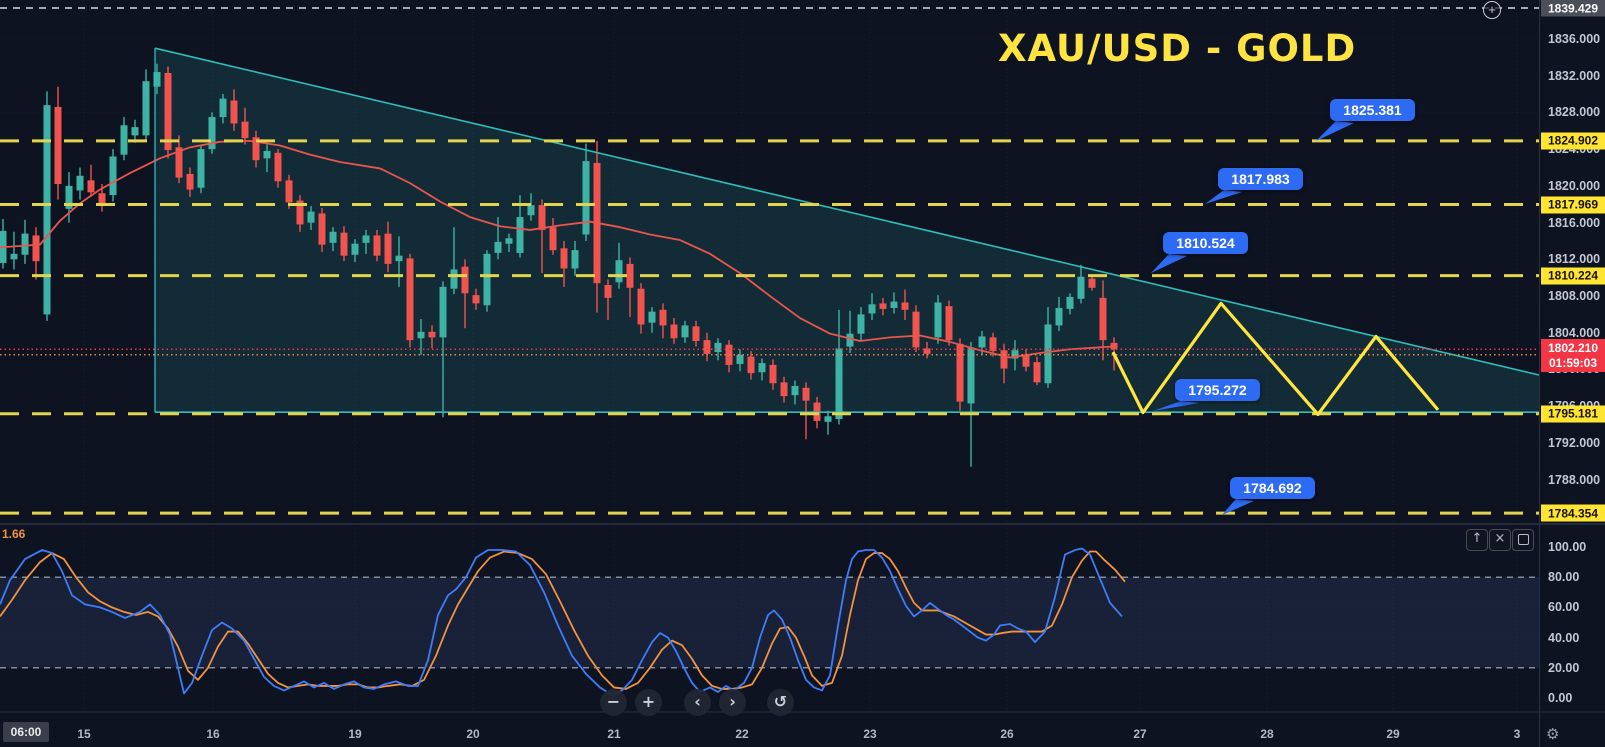 Image resolution: width=1605 pixels, height=747 pixels. Describe the element at coordinates (1564, 667) in the screenshot. I see `oscillator-tick-label: 20.00` at that location.